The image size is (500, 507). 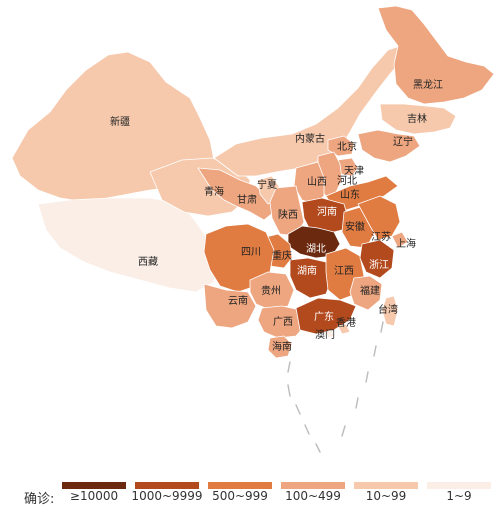 What do you see at coordinates (167, 496) in the screenshot?
I see `legend-label-1: 1000~9999` at bounding box center [167, 496].